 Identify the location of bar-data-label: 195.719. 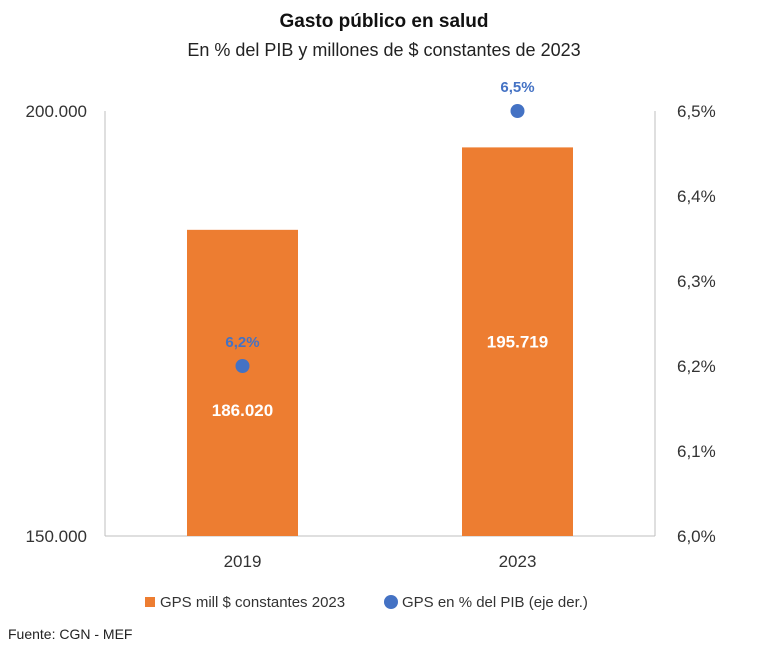
(517, 342).